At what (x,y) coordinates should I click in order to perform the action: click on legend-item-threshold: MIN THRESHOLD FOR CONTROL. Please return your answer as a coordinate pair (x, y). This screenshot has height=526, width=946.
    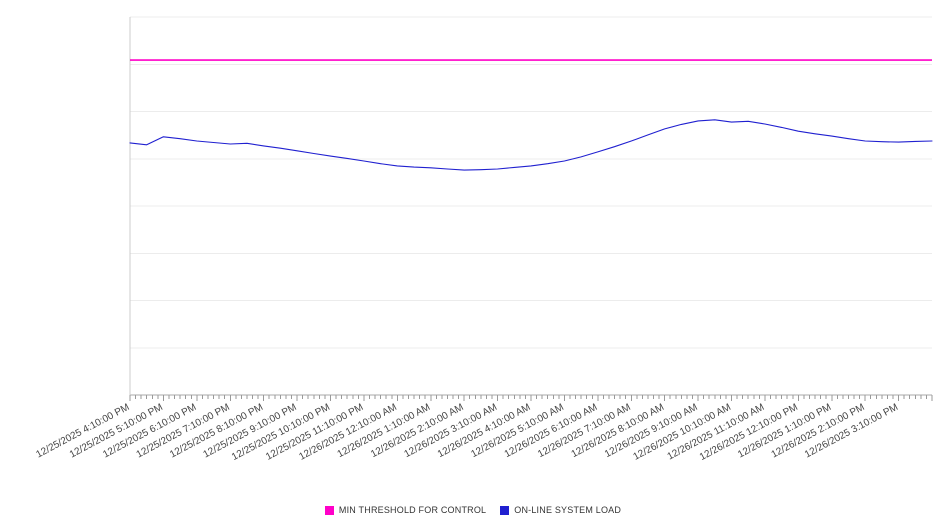
    Looking at the image, I should click on (405, 510).